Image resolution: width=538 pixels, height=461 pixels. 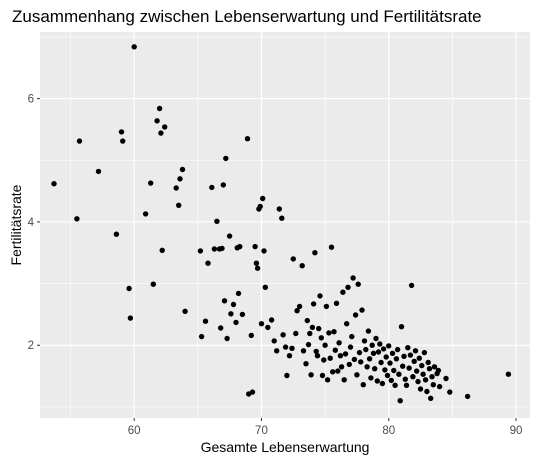 What do you see at coordinates (516, 431) in the screenshot?
I see `x-tick-label: 90` at bounding box center [516, 431].